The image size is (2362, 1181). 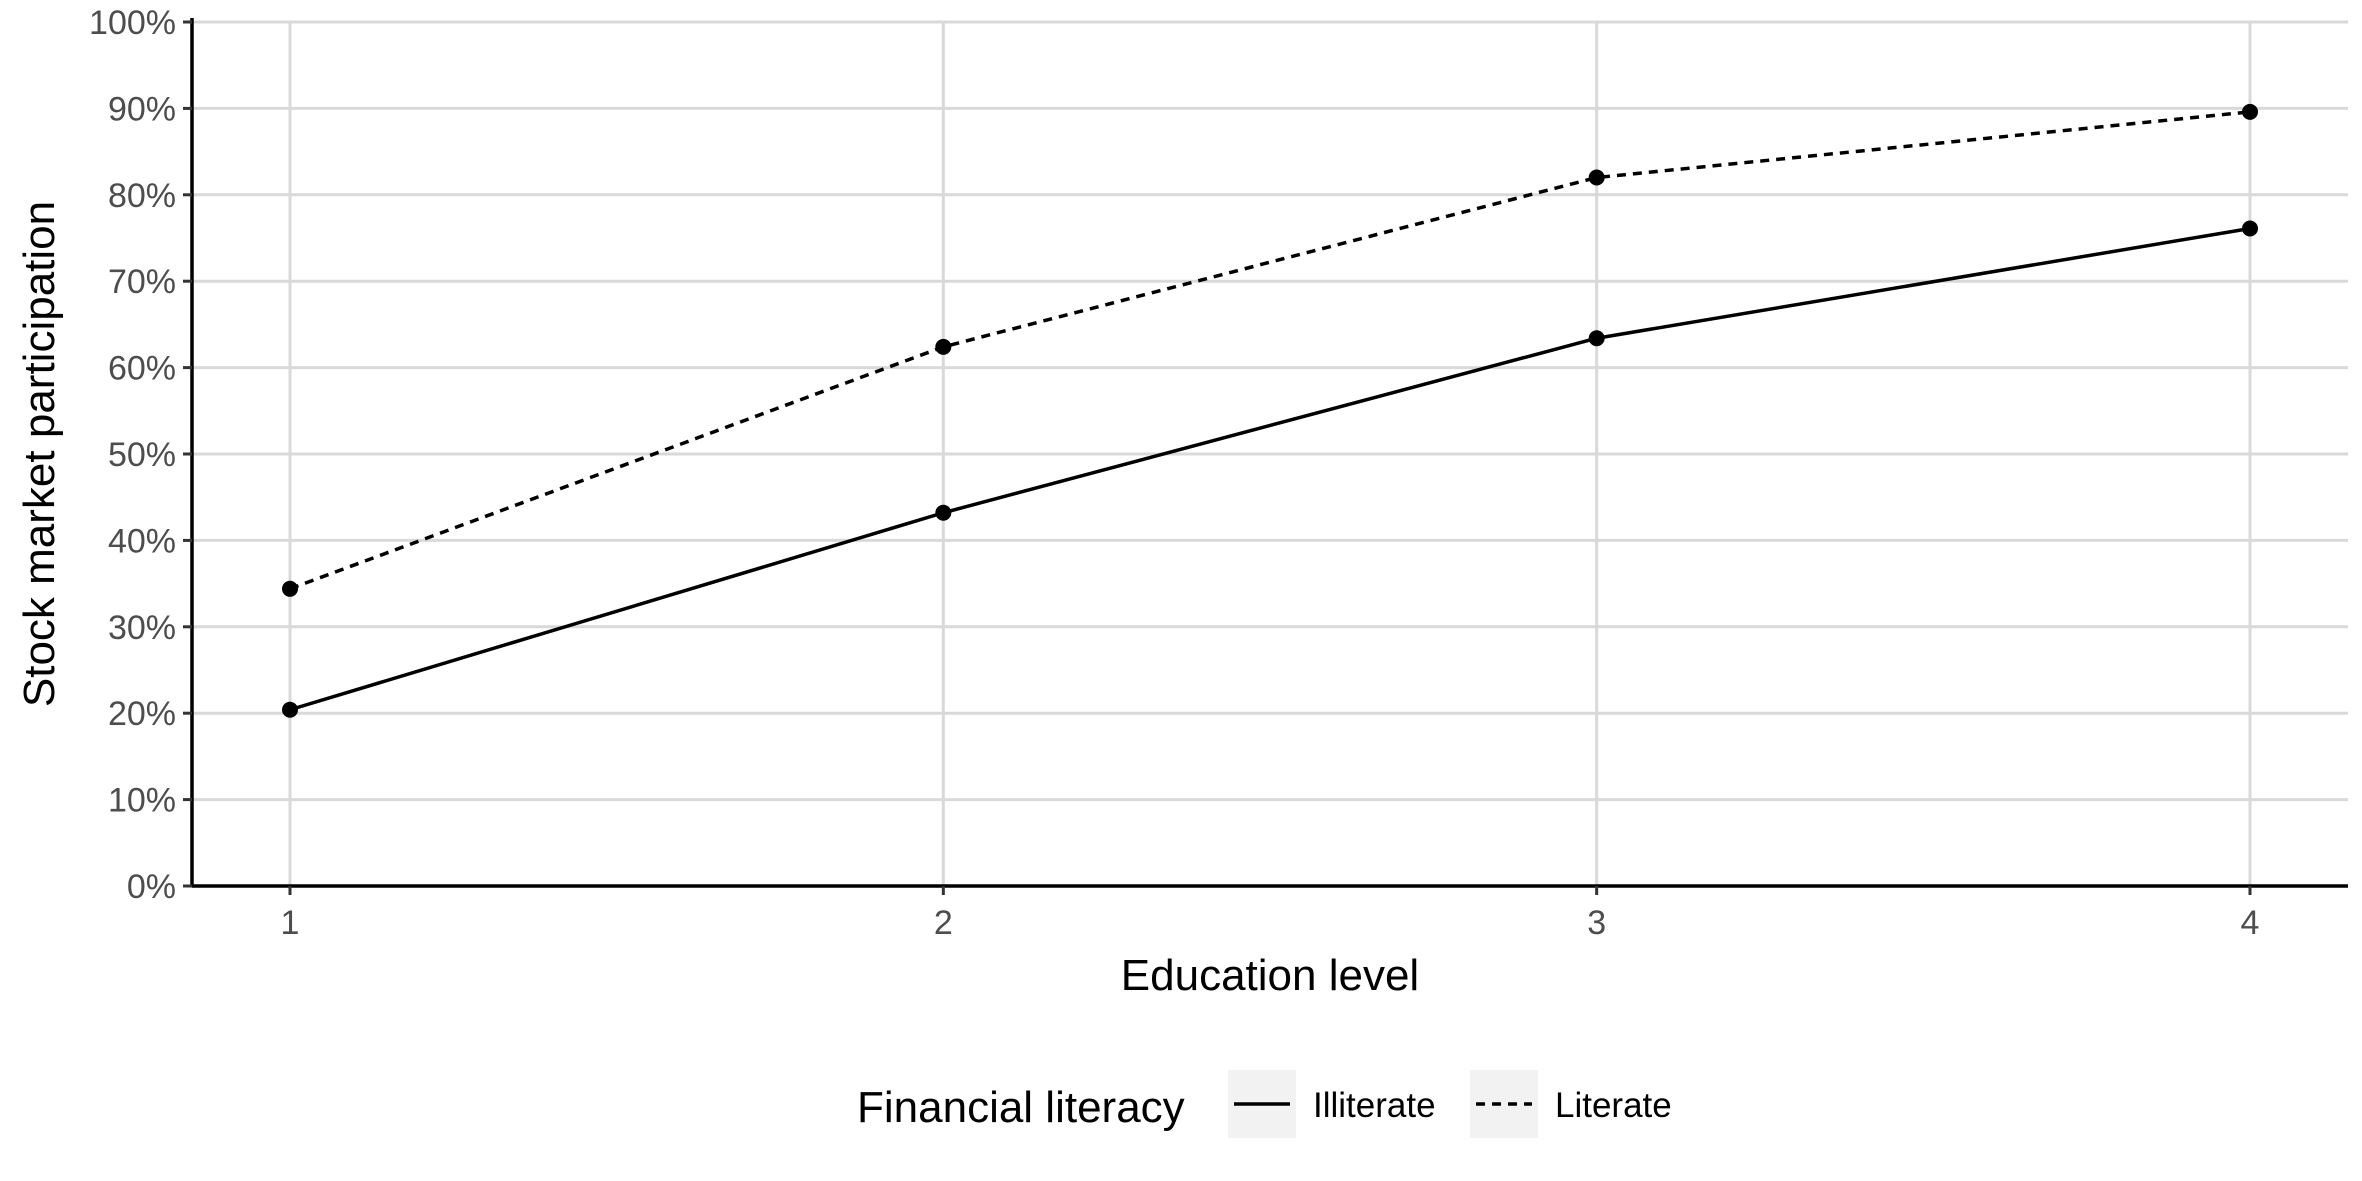 What do you see at coordinates (2250, 923) in the screenshot?
I see `x-tick-label: 4` at bounding box center [2250, 923].